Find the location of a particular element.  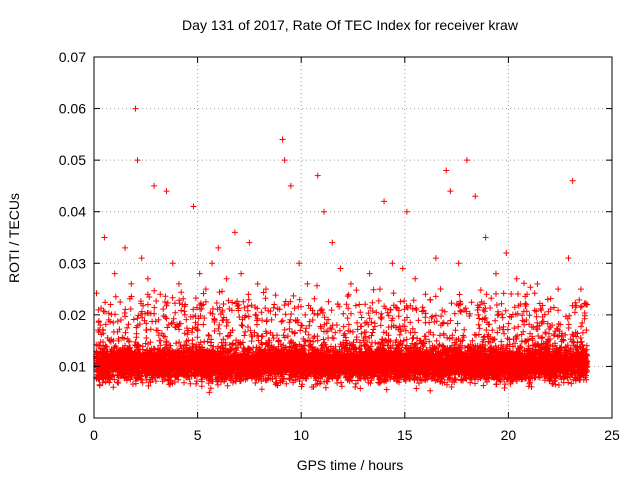

x-tick-label: 5 is located at coordinates (198, 435).